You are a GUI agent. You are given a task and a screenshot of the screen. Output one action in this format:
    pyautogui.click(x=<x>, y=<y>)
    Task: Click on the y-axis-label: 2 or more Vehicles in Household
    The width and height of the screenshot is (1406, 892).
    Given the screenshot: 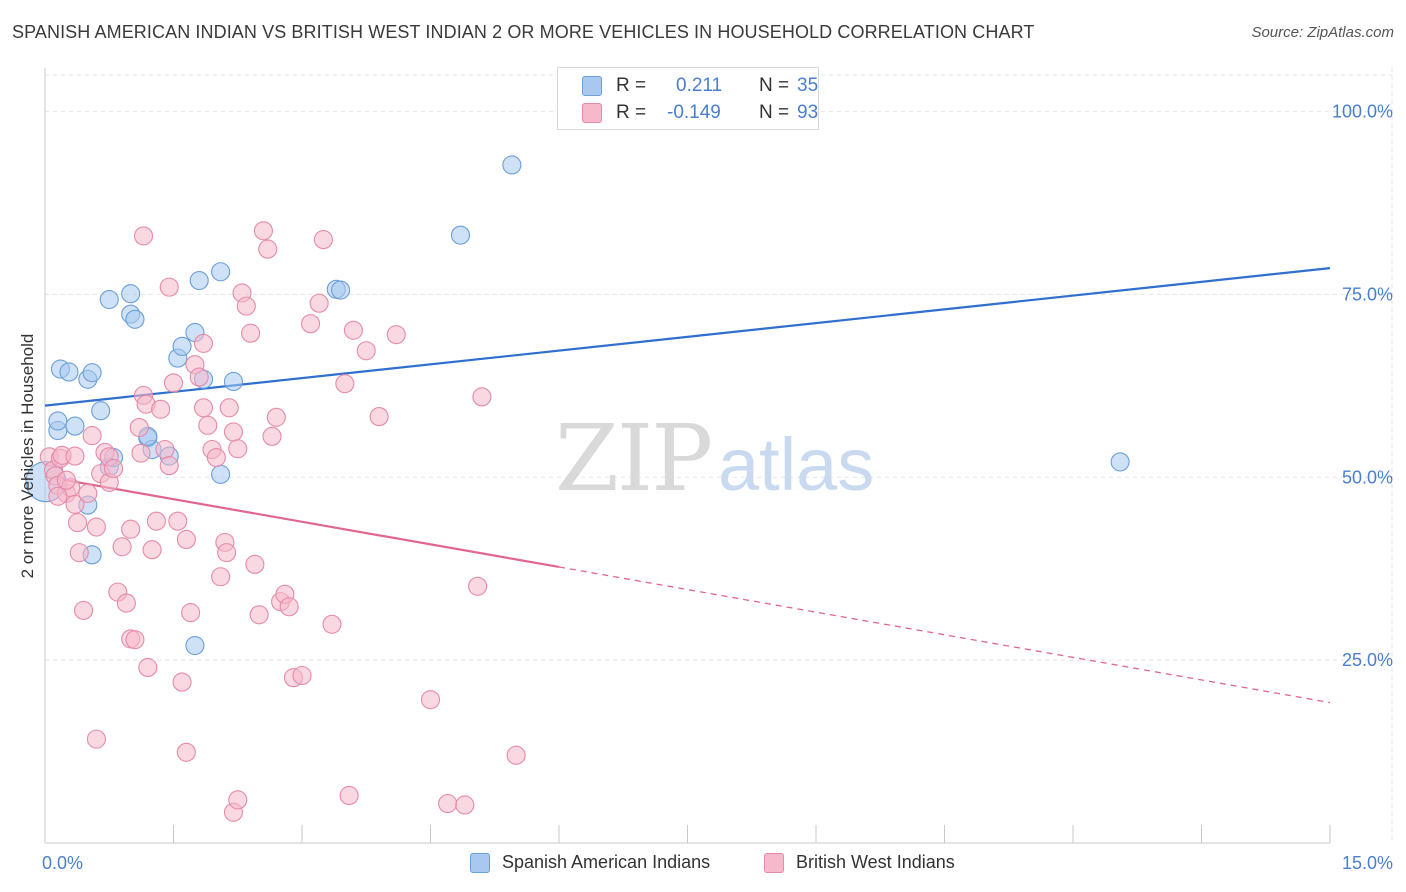 What is the action you would take?
    pyautogui.click(x=27, y=456)
    